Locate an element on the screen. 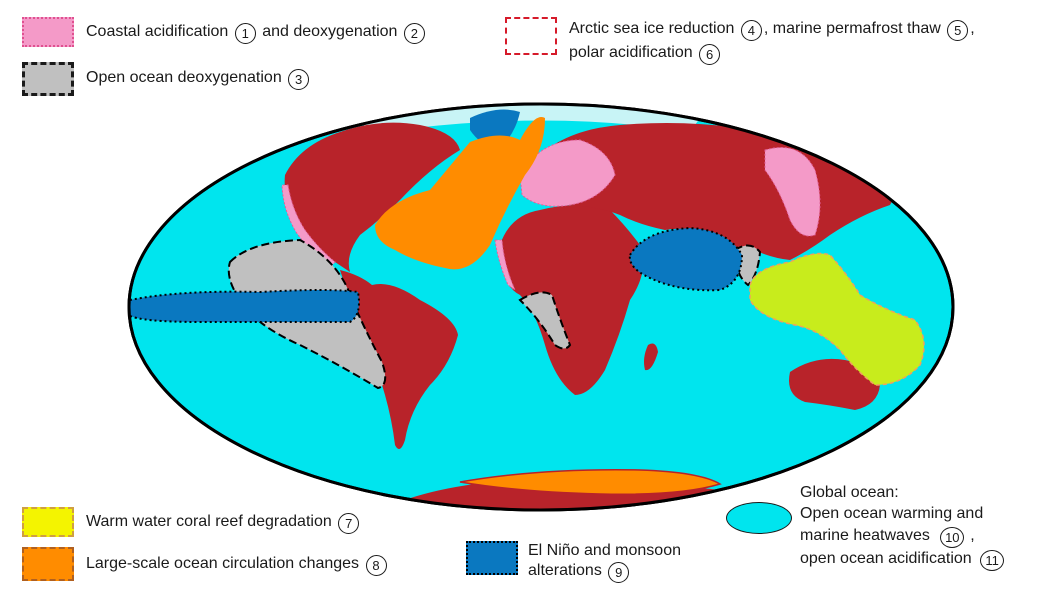 Image resolution: width=1059 pixels, height=593 pixels. legend-open-deox-text: Open ocean deoxygenation is located at coordinates (184, 77).